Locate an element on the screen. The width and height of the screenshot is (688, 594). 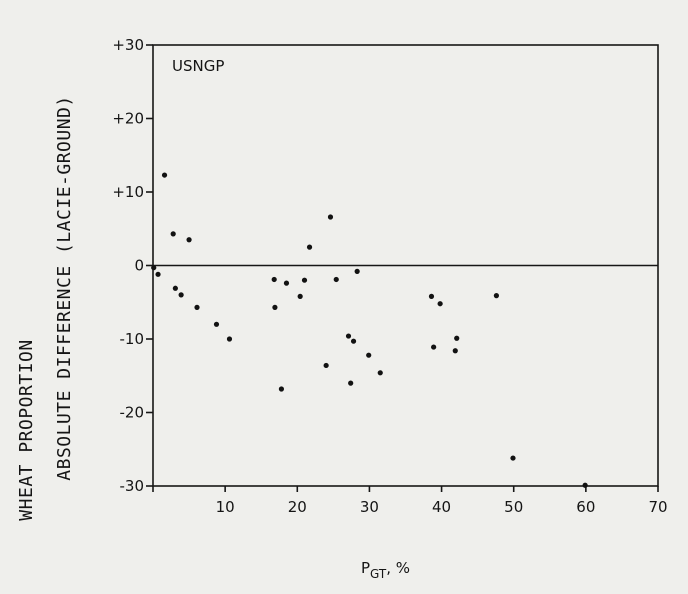
x-tick-label: 10 is located at coordinates (225, 507).